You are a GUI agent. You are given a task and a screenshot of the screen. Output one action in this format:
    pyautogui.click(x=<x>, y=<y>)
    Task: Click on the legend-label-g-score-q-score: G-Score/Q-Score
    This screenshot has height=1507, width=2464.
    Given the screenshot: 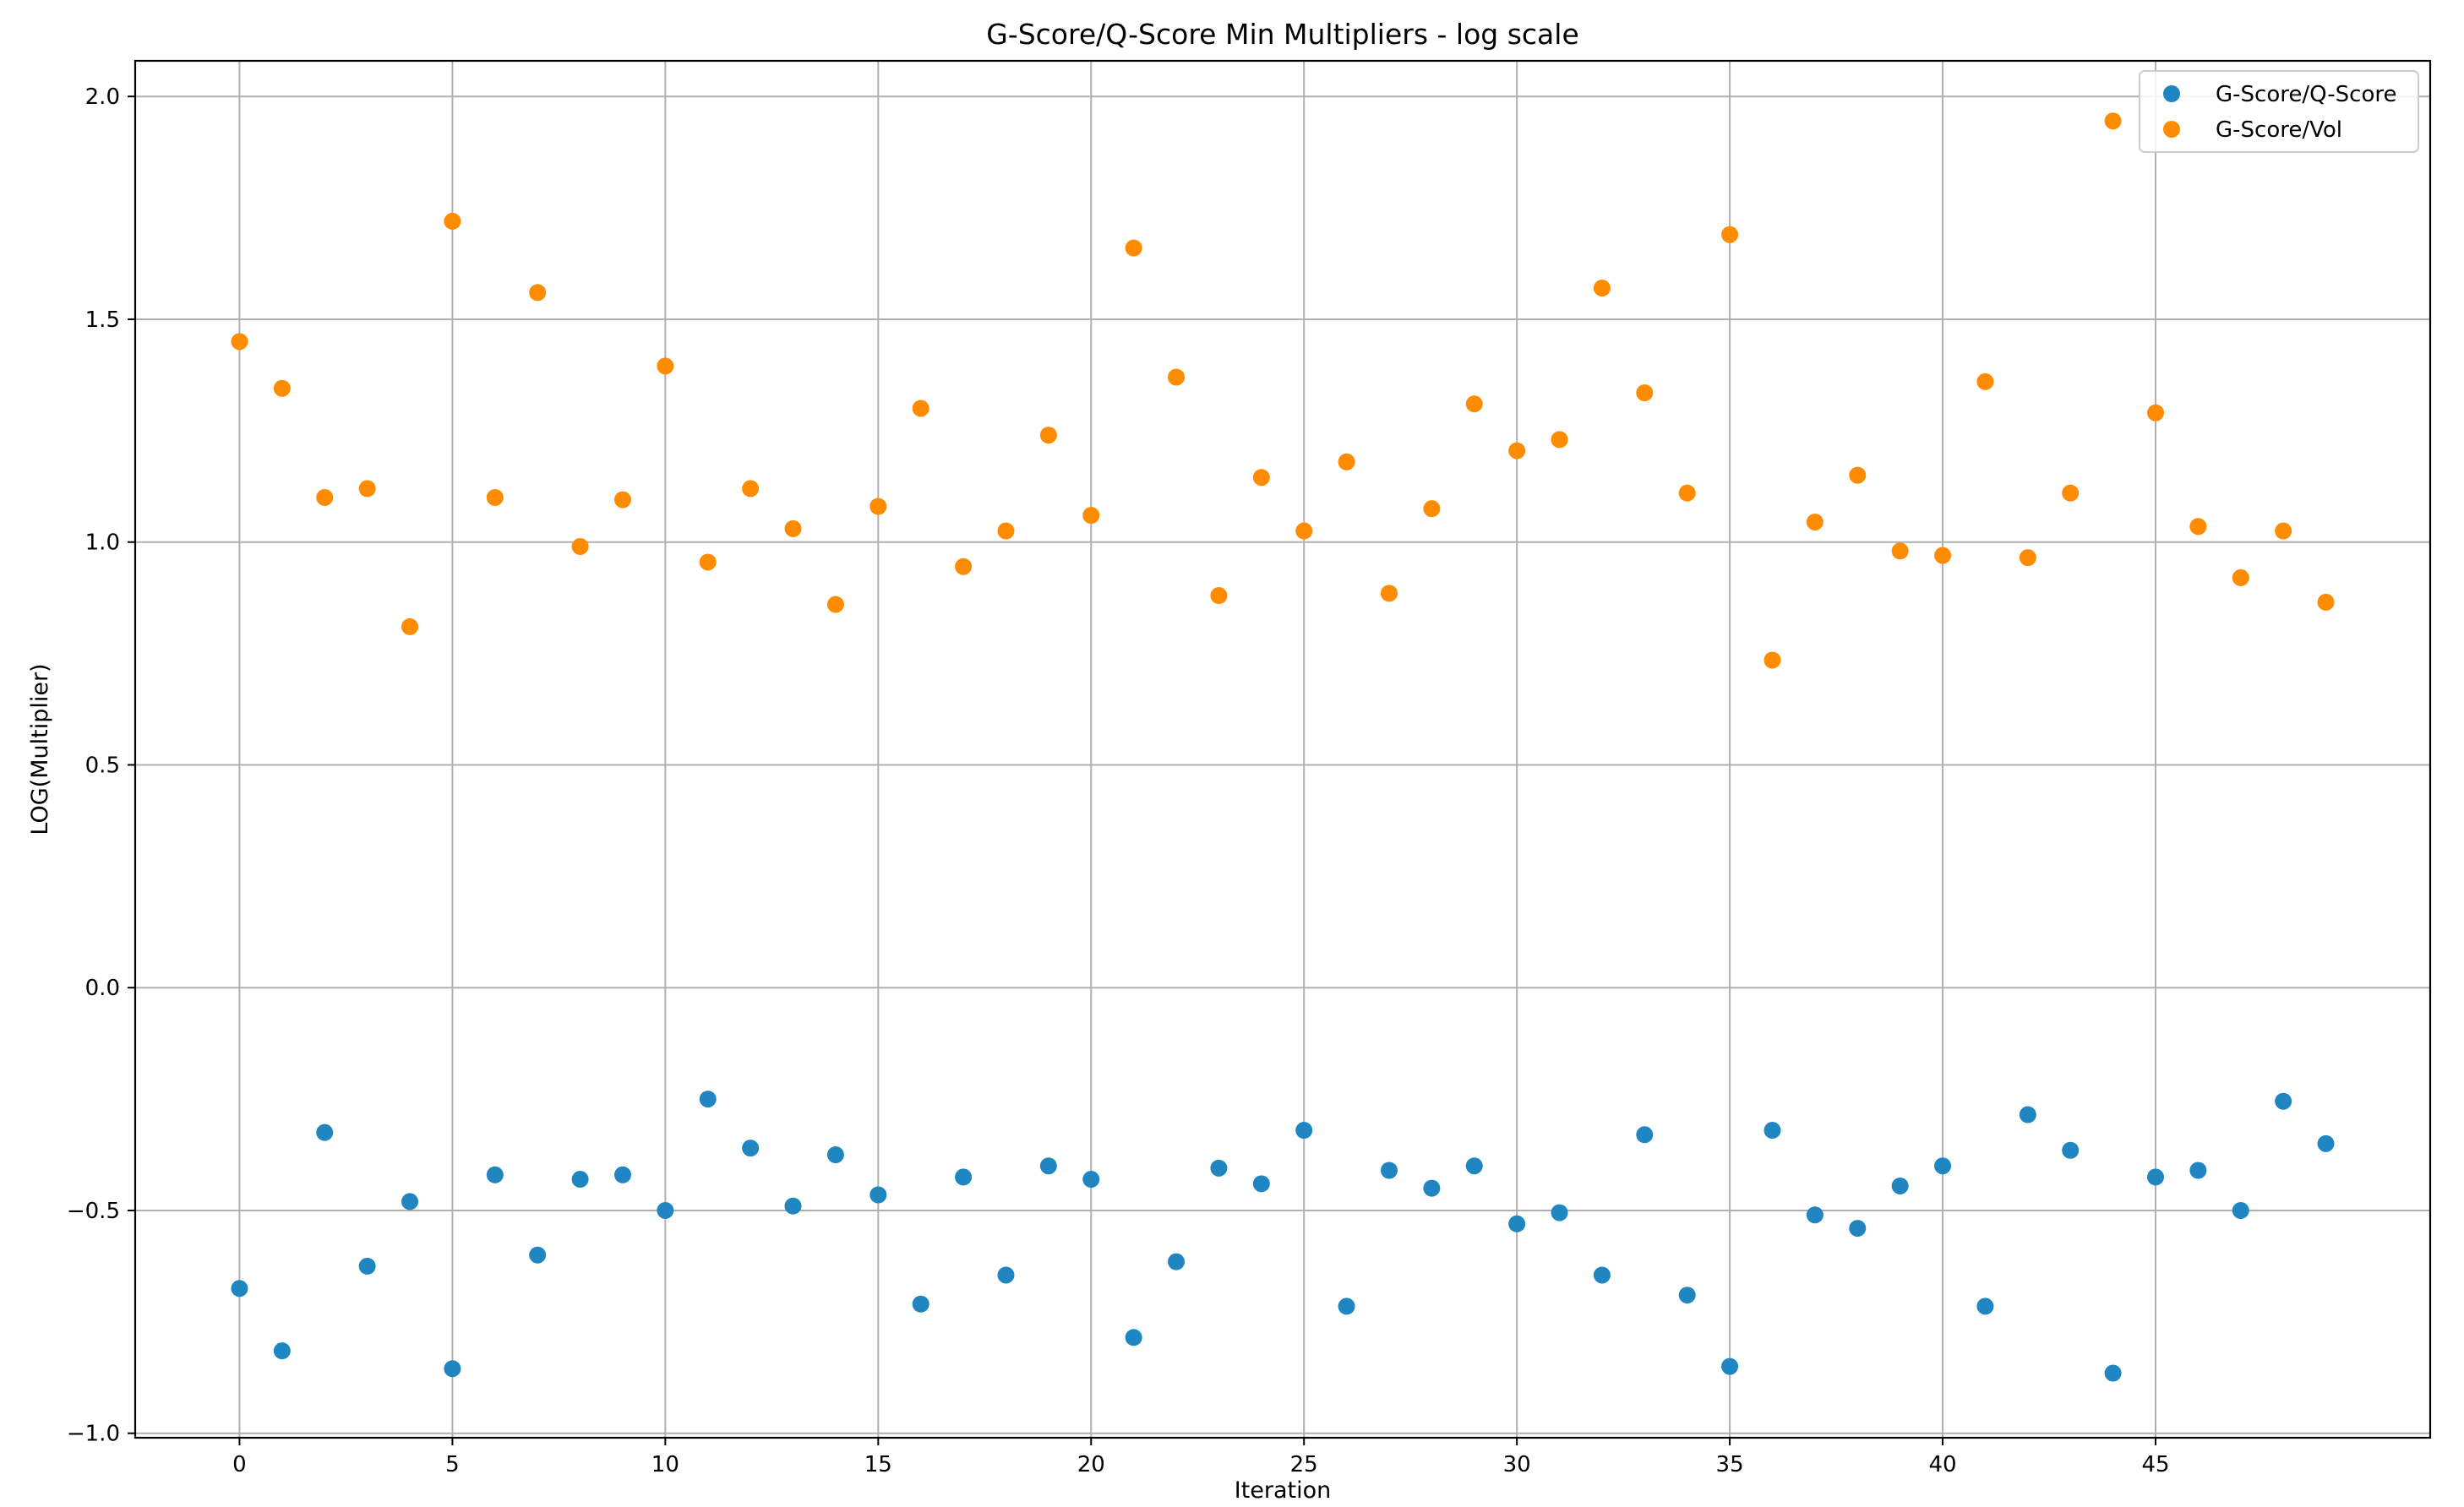 What is the action you would take?
    pyautogui.click(x=2306, y=94)
    